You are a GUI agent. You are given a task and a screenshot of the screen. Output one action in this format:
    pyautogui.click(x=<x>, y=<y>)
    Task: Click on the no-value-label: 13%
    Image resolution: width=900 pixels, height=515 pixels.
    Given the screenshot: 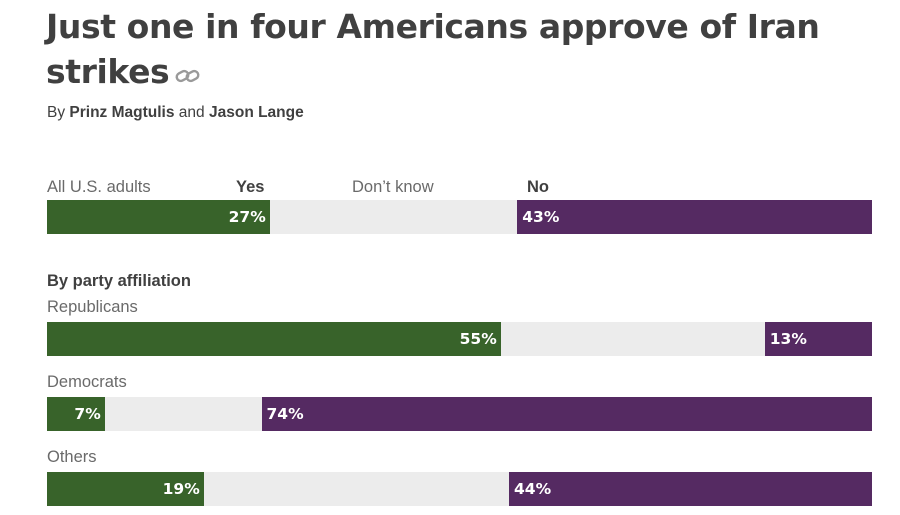 What is the action you would take?
    pyautogui.click(x=788, y=339)
    